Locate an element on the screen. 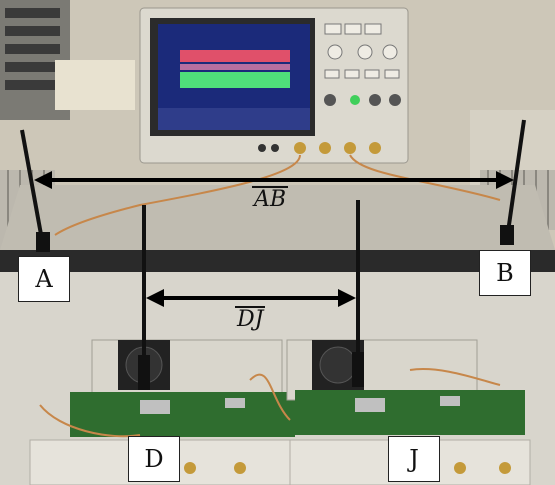 Image resolution: width=555 pixels, height=485 pixels. distance-label-ab: AB is located at coordinates (270, 199).